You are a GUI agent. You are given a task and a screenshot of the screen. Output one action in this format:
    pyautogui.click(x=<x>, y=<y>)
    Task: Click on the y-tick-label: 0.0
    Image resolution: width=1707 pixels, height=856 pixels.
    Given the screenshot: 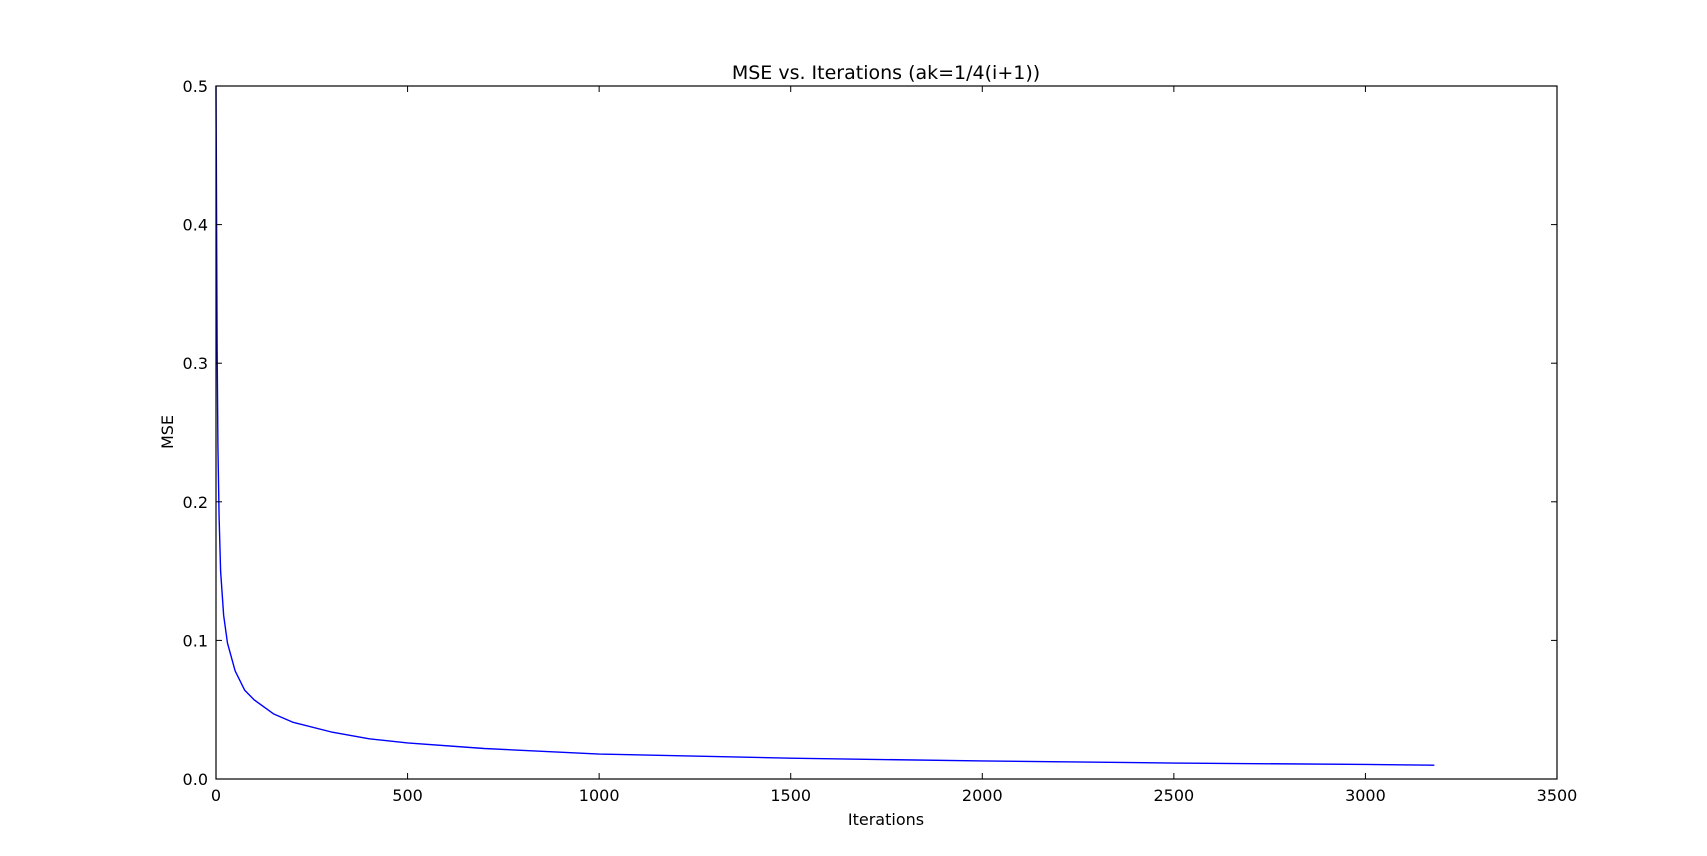 What is the action you would take?
    pyautogui.click(x=195, y=779)
    